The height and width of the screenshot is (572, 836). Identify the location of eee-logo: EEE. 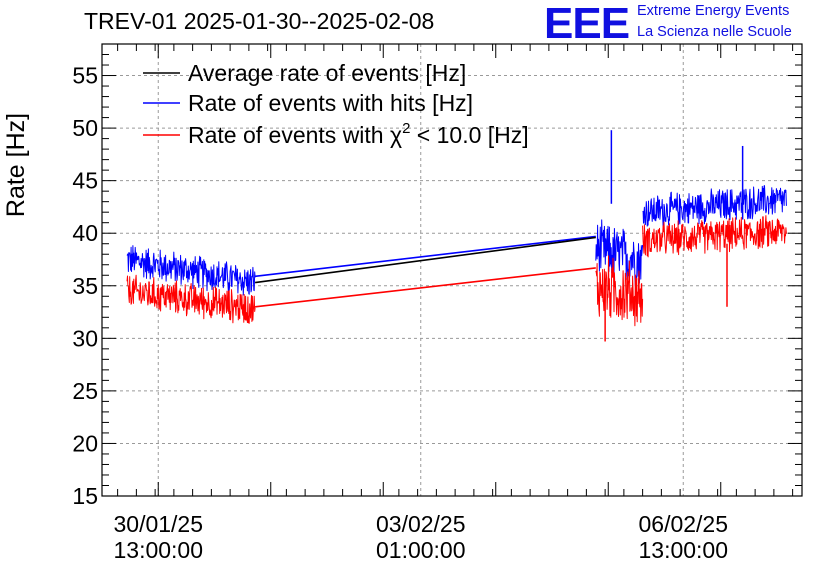
(587, 24).